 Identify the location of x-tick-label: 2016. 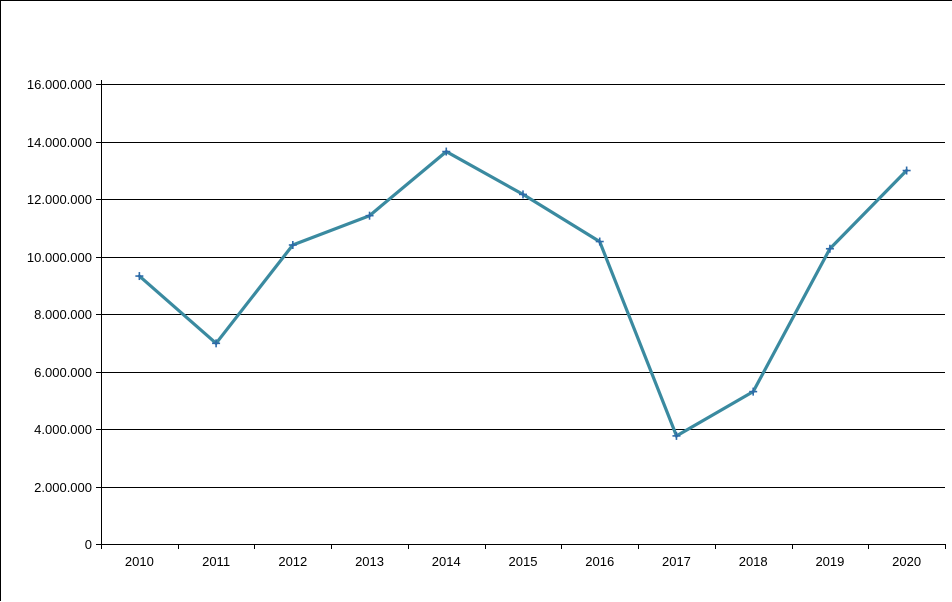
(599, 561).